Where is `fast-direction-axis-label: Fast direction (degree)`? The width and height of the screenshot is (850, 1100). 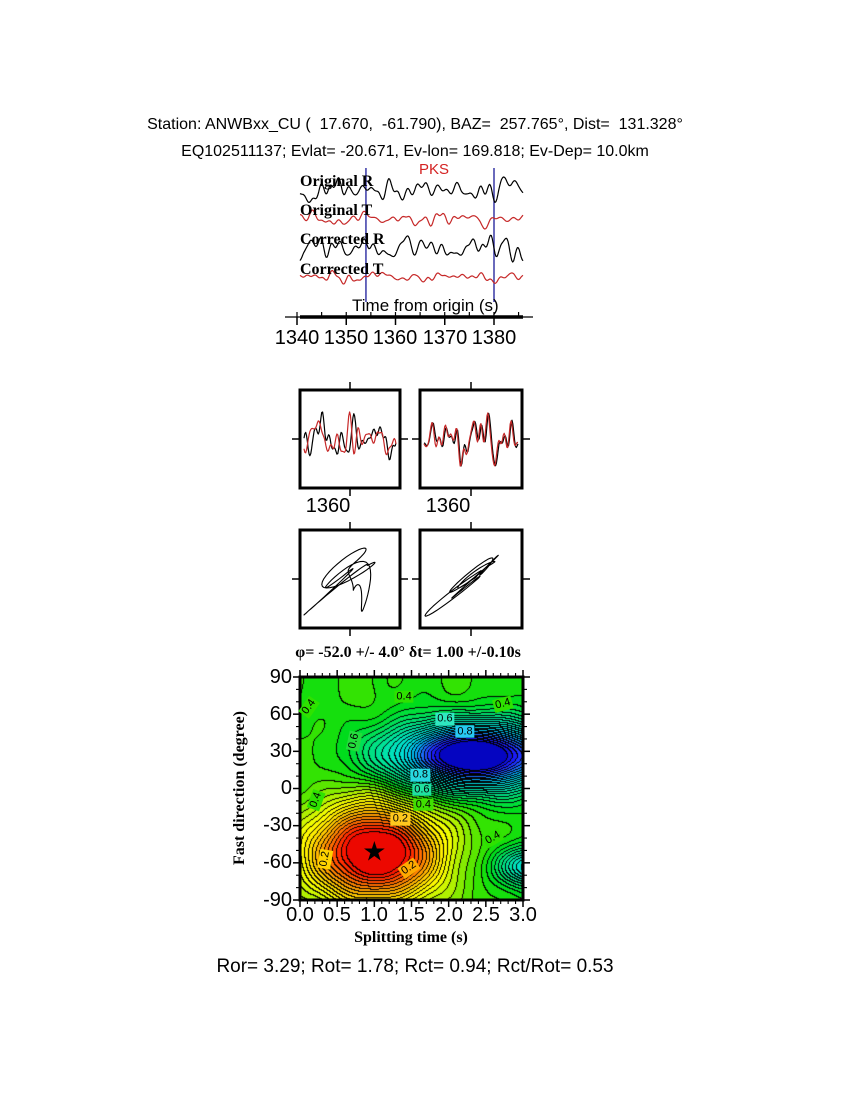
fast-direction-axis-label: Fast direction (degree) is located at coordinates (239, 788).